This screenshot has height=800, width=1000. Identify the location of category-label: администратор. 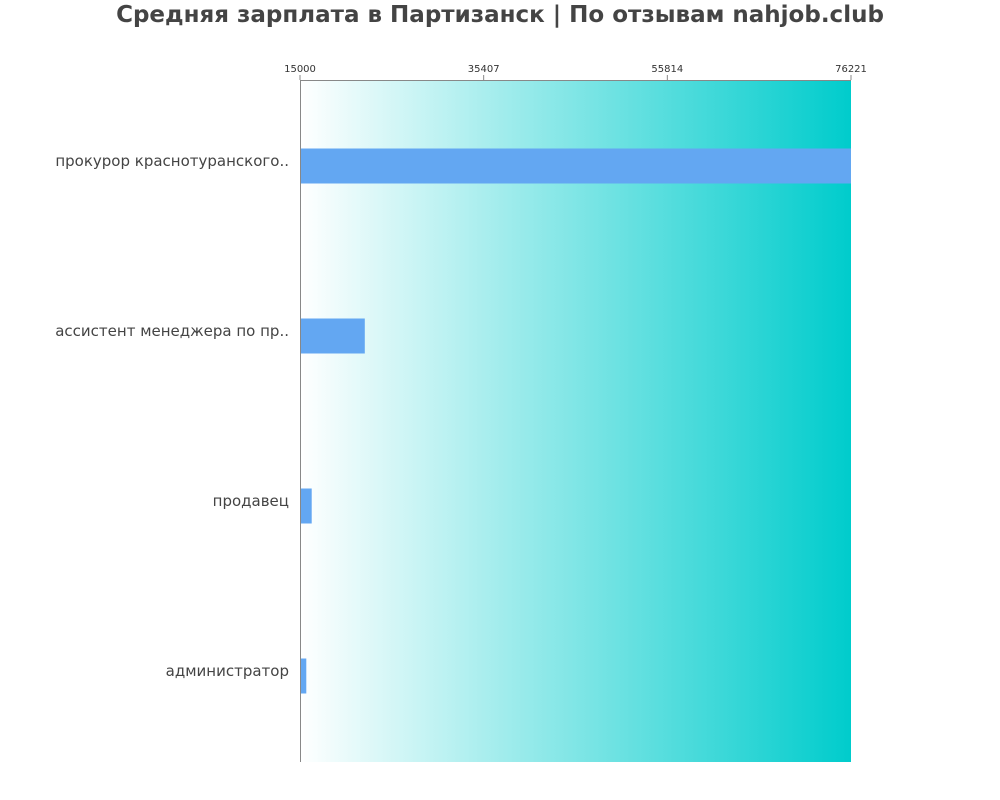
(227, 671).